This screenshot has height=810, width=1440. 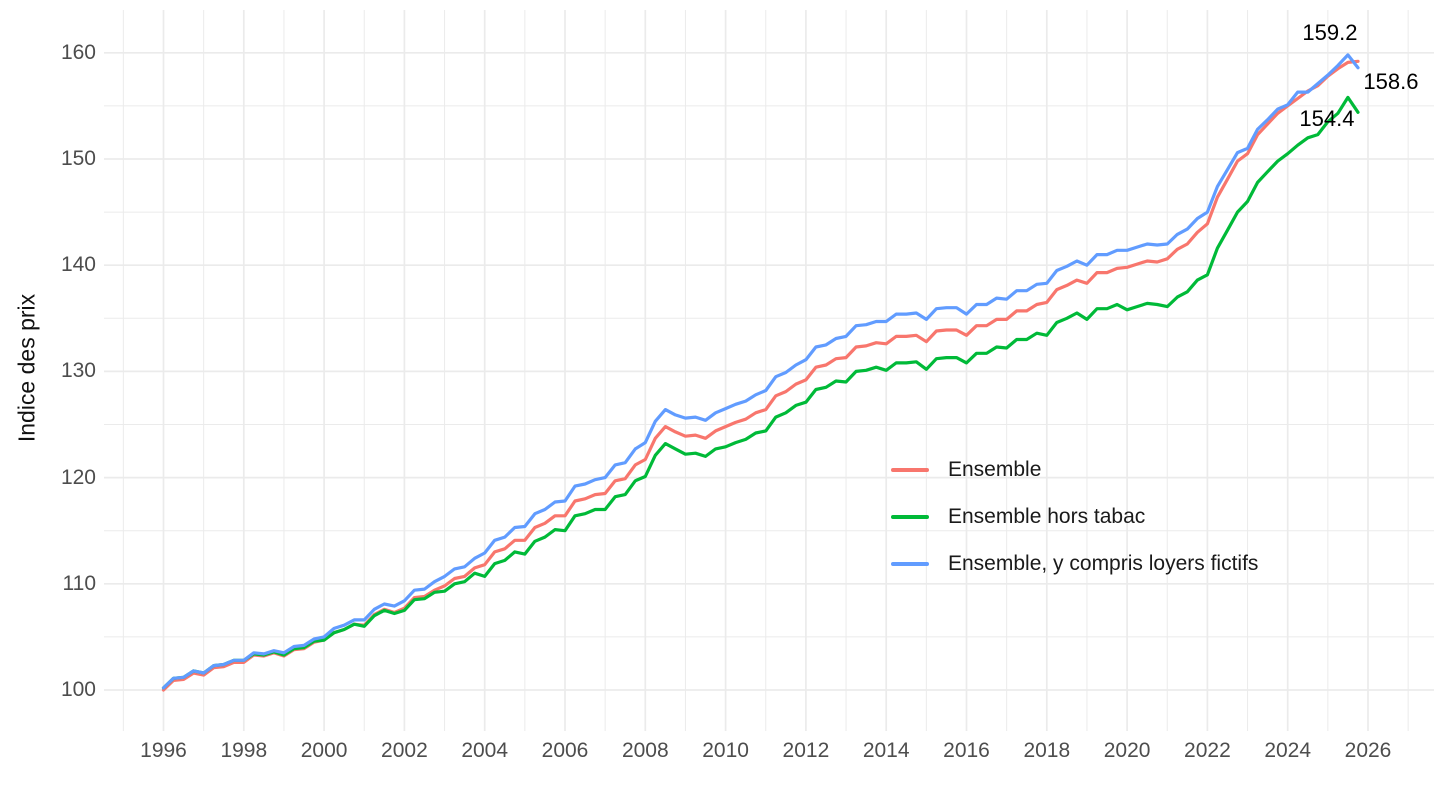 I want to click on x-tick-label: 2016, so click(x=966, y=750).